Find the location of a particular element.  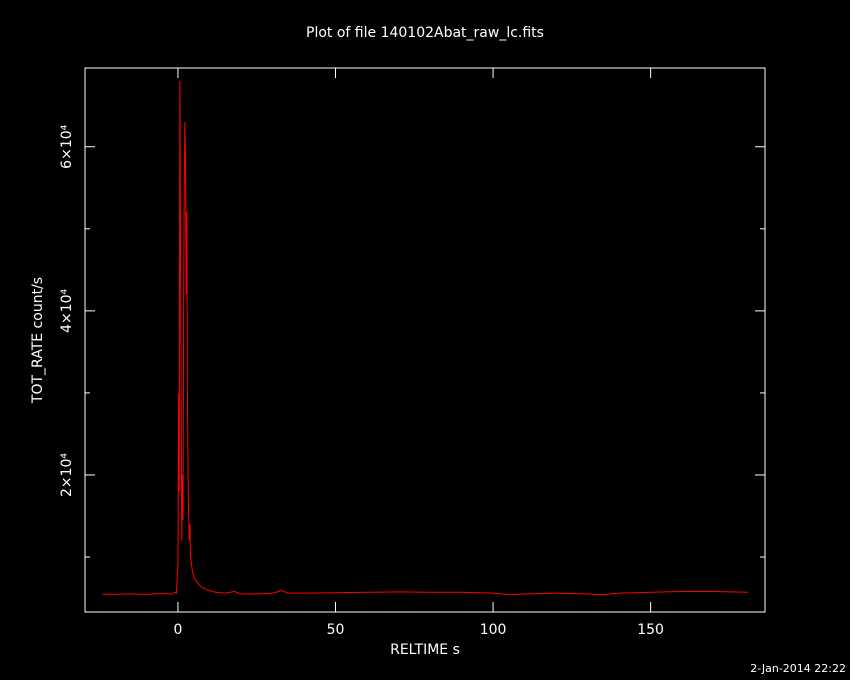

y-tick-label: 6×10⁴ is located at coordinates (67, 146).